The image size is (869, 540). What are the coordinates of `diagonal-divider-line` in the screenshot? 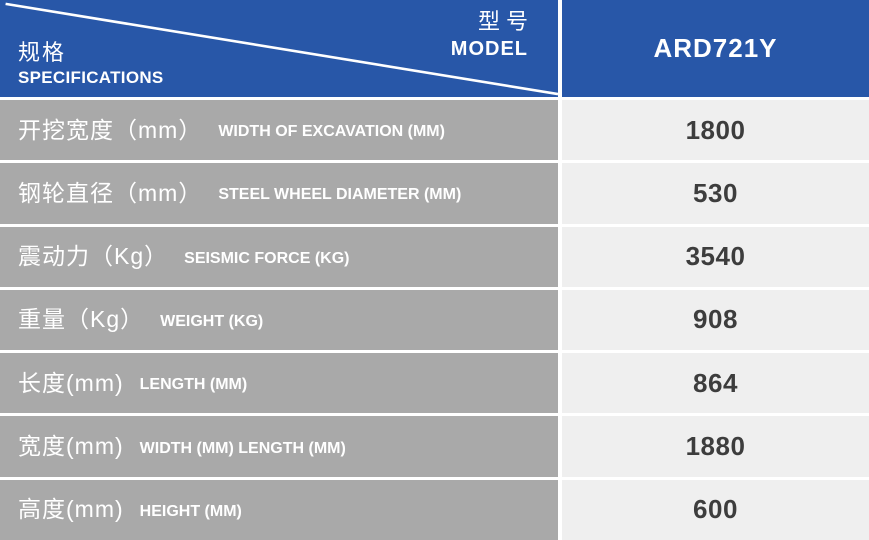 It's located at (279, 48).